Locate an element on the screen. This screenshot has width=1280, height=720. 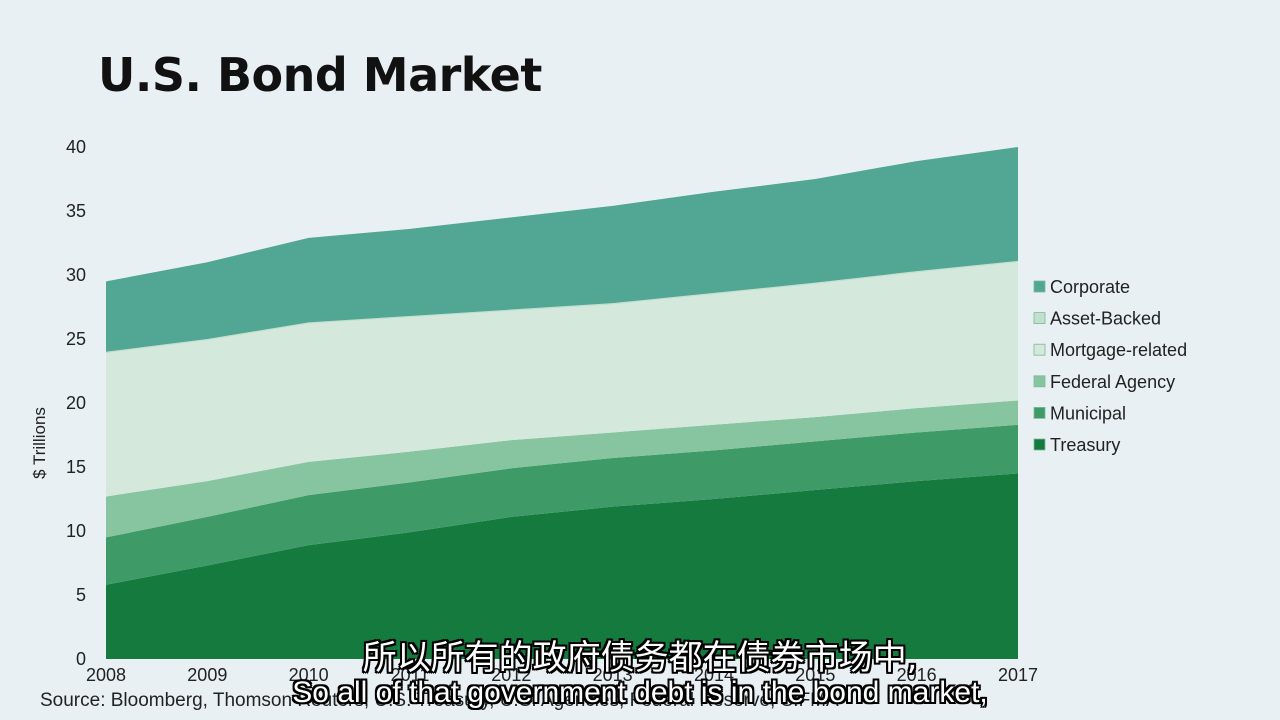
subtitle-chinese: 所以所有的政府债务都在债券市场中, is located at coordinates (640, 658).